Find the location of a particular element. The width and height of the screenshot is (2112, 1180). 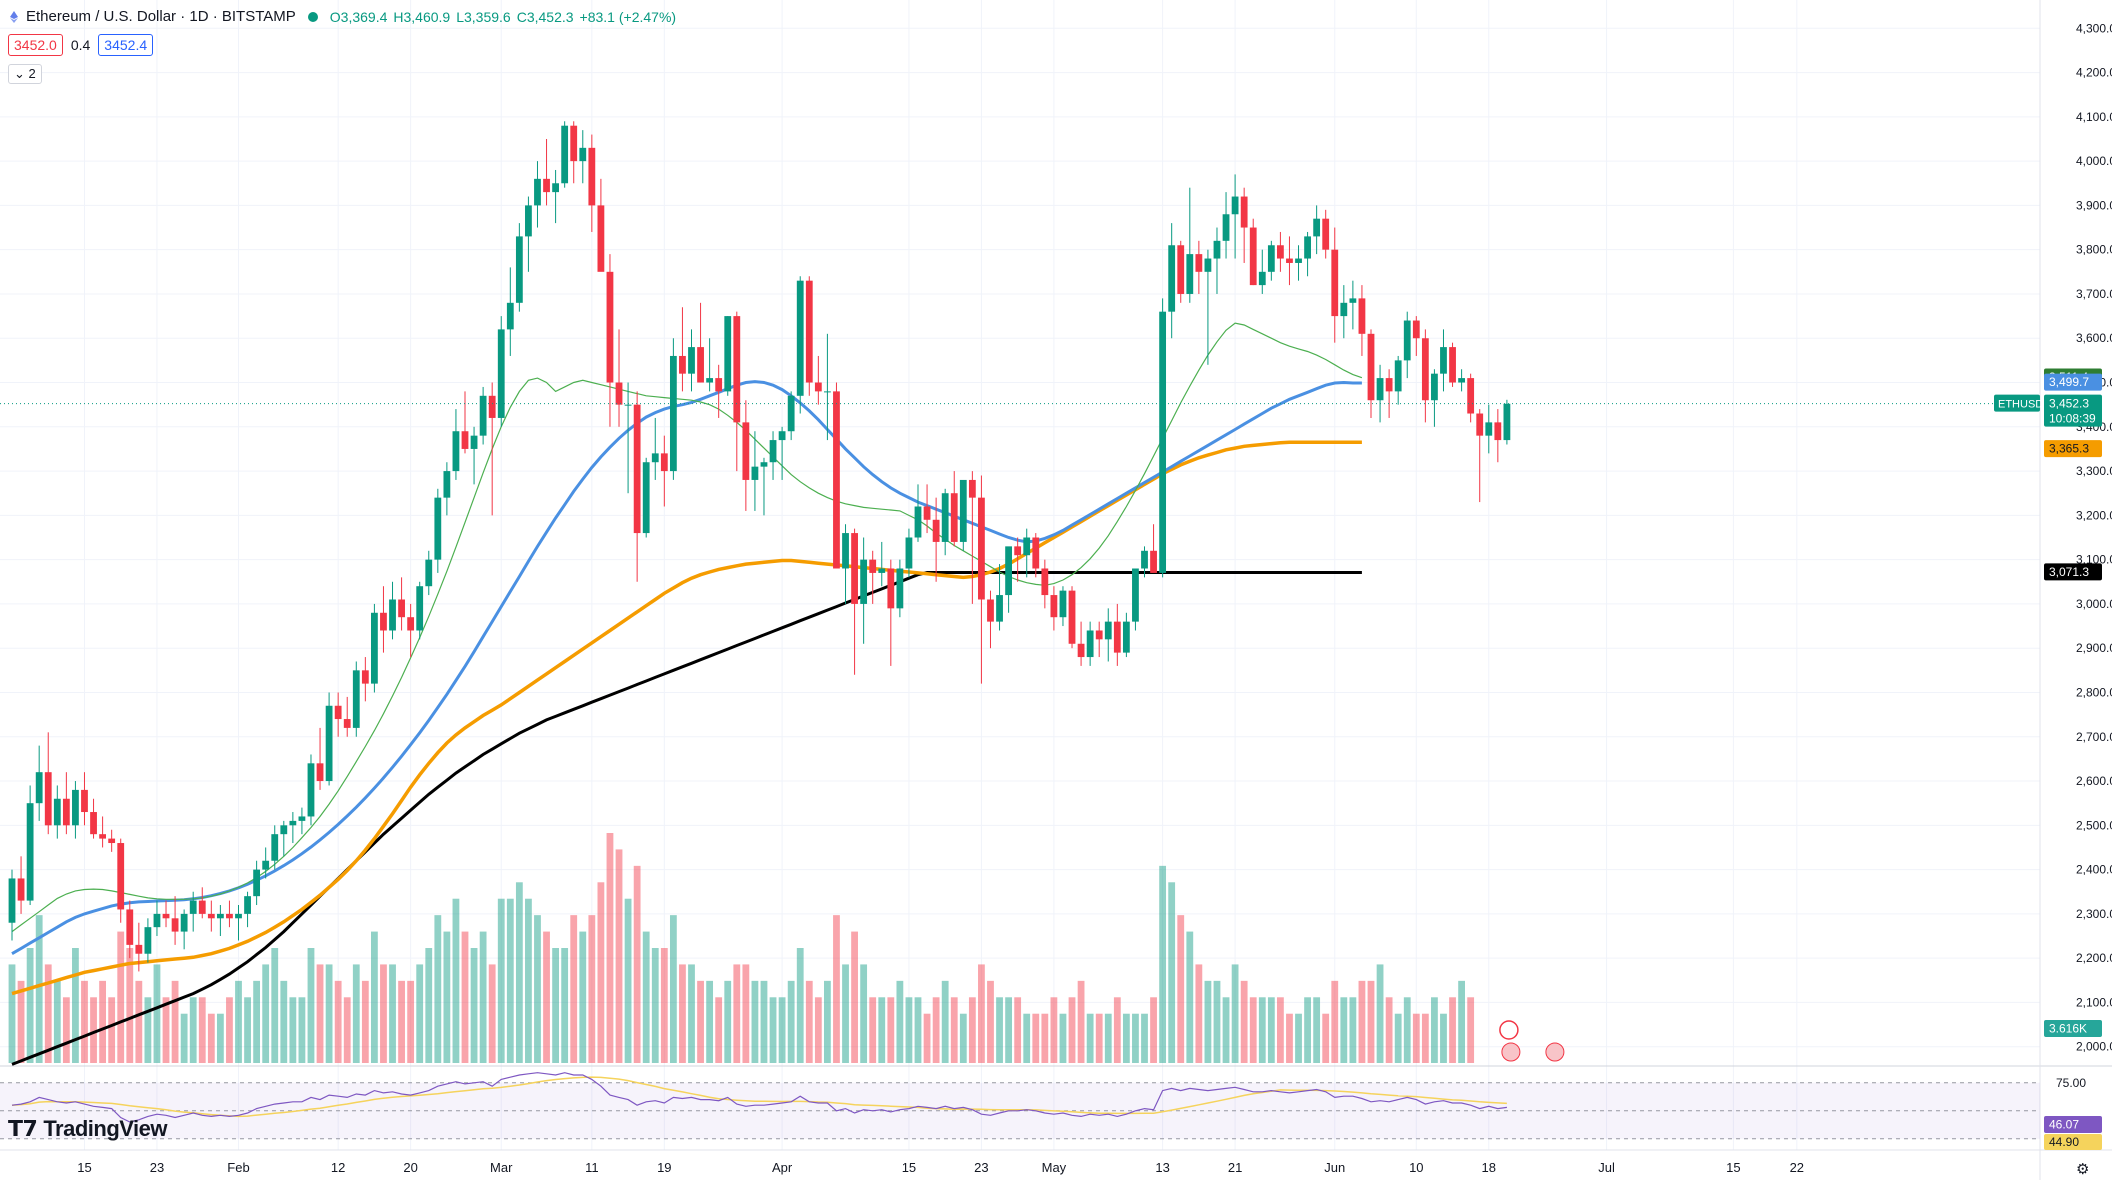

indicators-toggle-button: ⌄ 2 is located at coordinates (25, 74).